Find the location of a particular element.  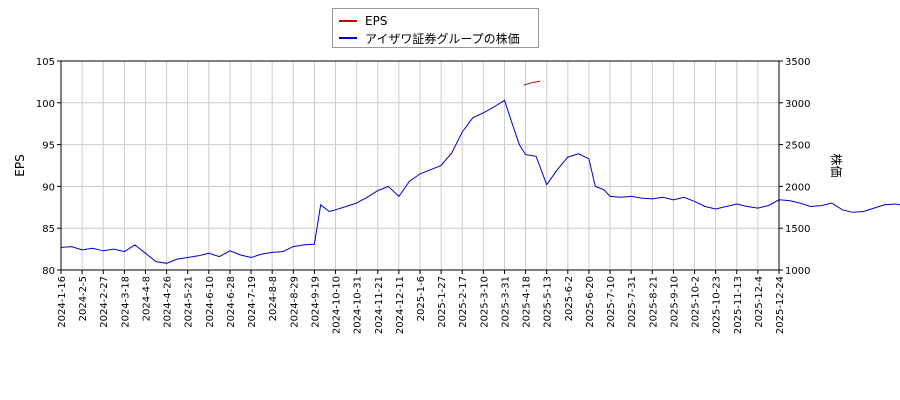

x-tick-label: 2025-12-24 is located at coordinates (780, 305).